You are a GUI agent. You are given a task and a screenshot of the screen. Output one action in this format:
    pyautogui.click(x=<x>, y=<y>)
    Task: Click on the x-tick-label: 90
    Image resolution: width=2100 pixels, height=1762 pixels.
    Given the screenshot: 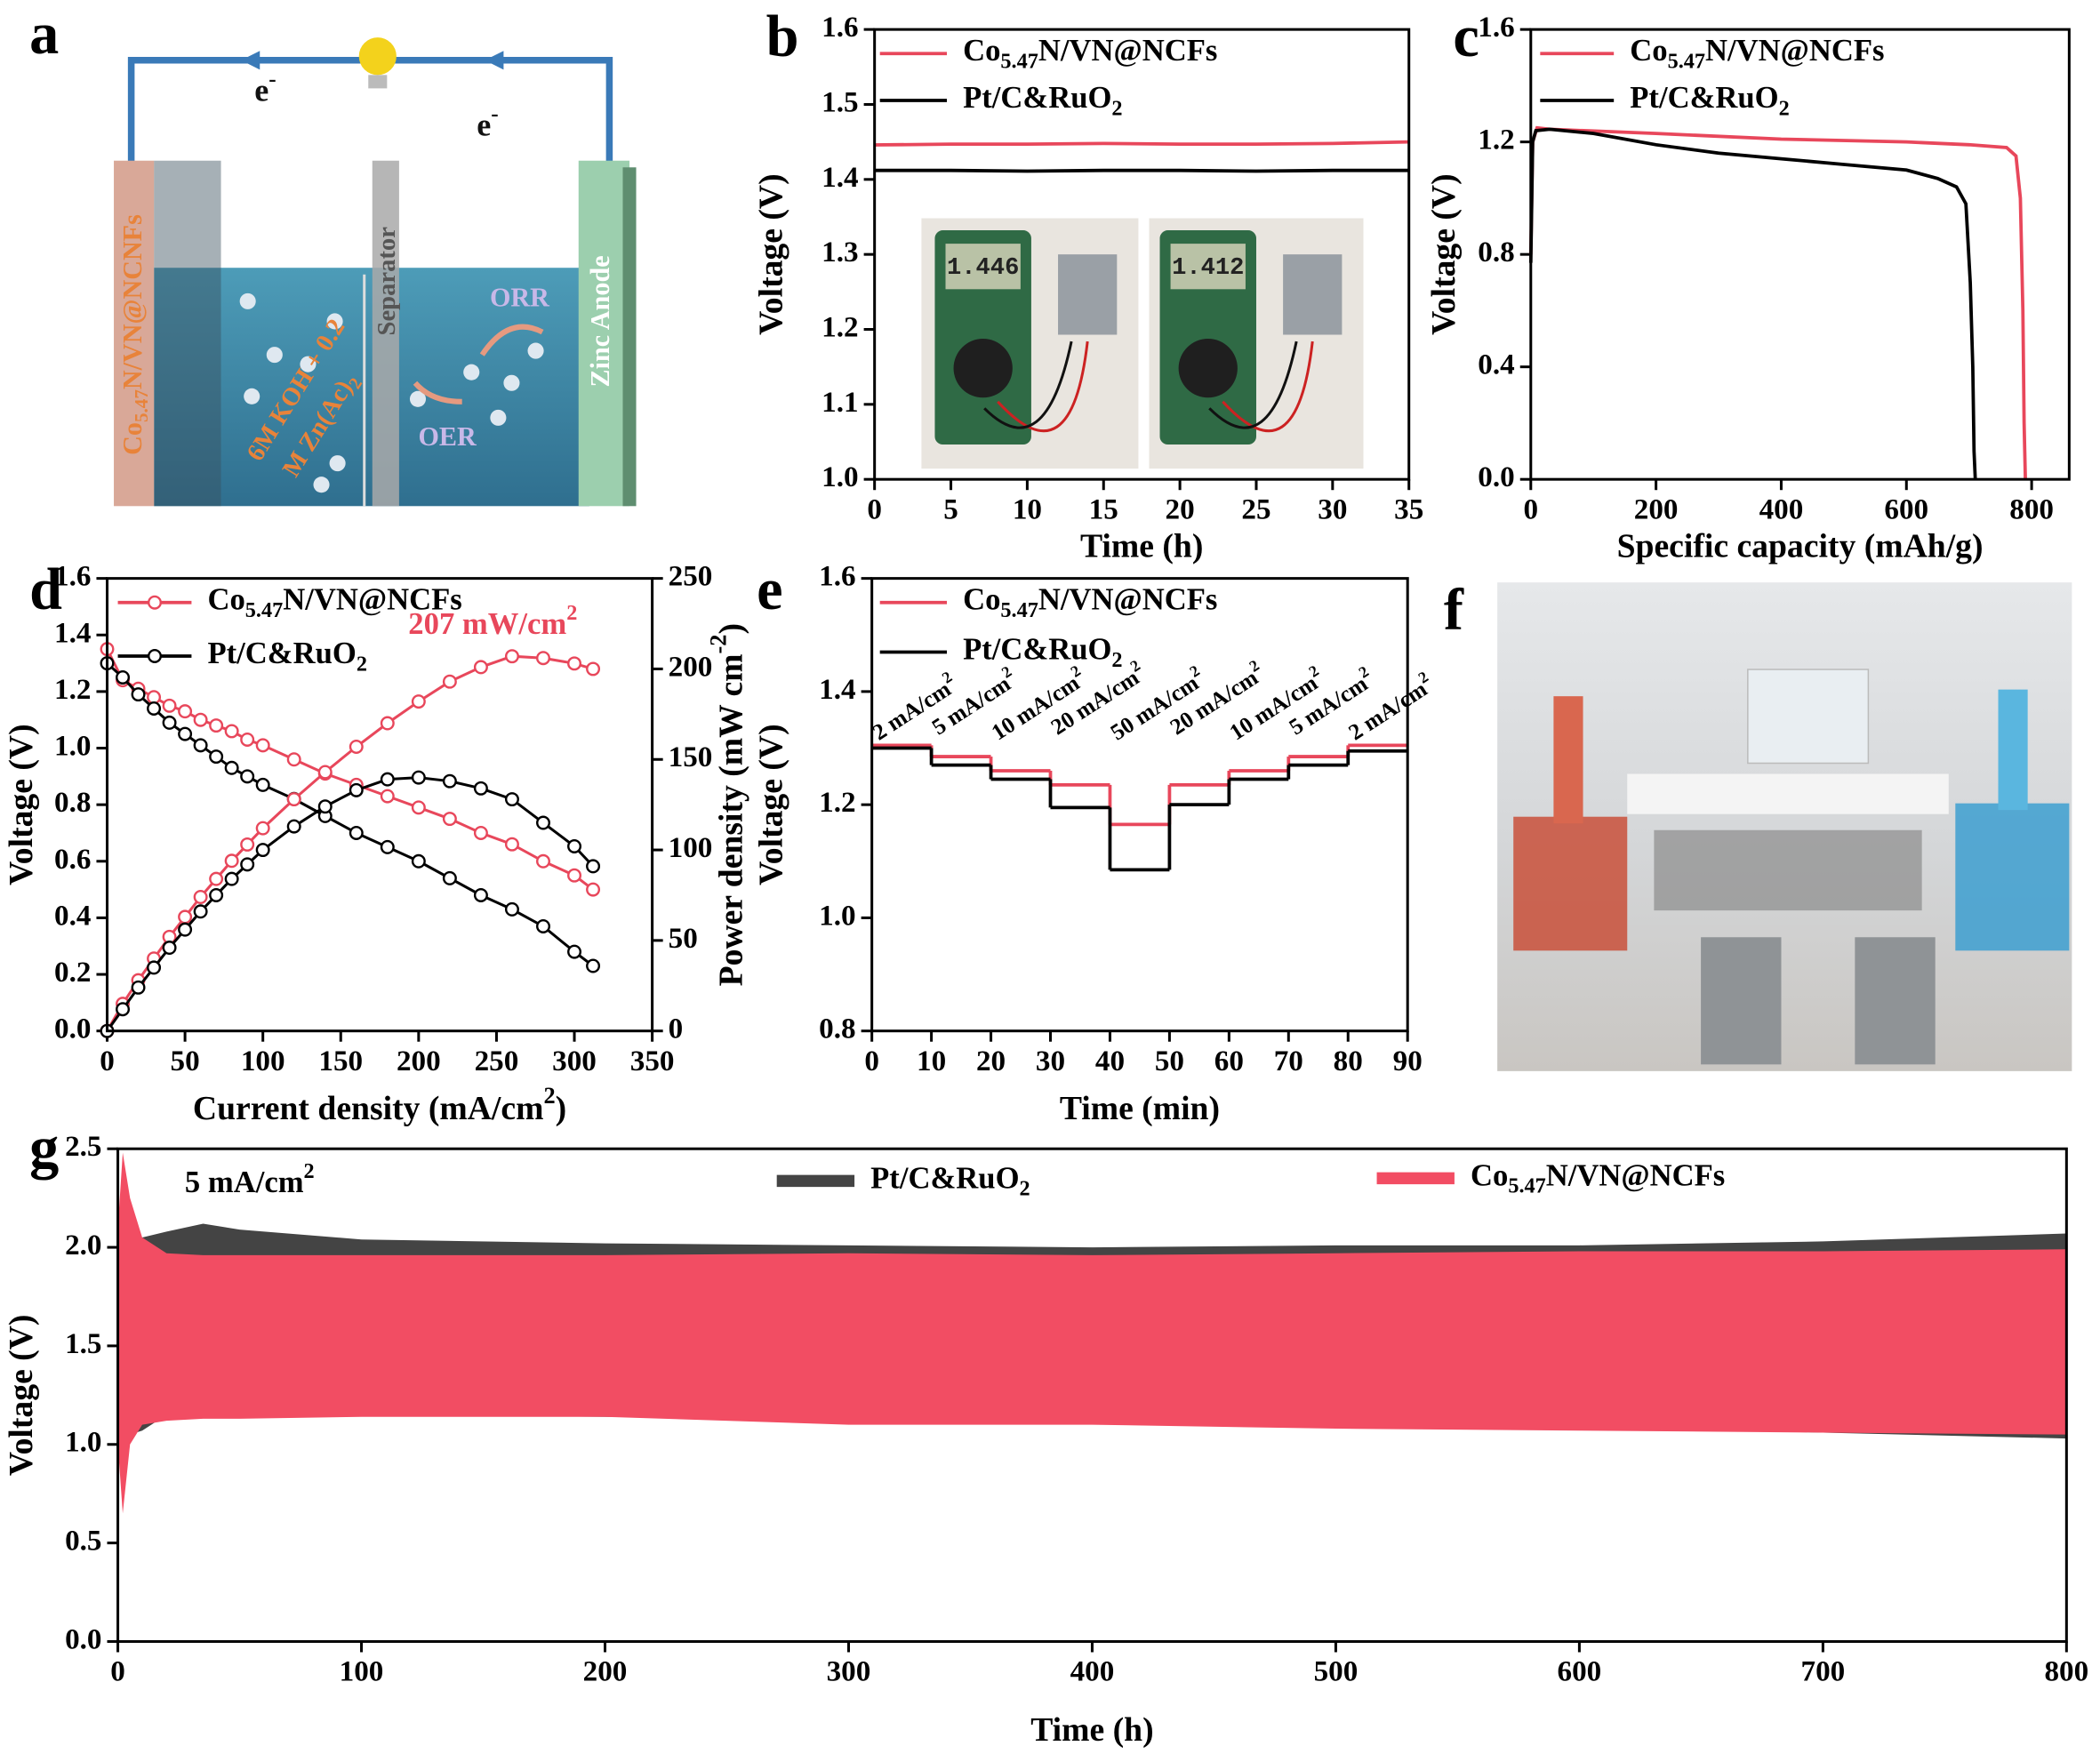 What is the action you would take?
    pyautogui.click(x=1408, y=1060)
    